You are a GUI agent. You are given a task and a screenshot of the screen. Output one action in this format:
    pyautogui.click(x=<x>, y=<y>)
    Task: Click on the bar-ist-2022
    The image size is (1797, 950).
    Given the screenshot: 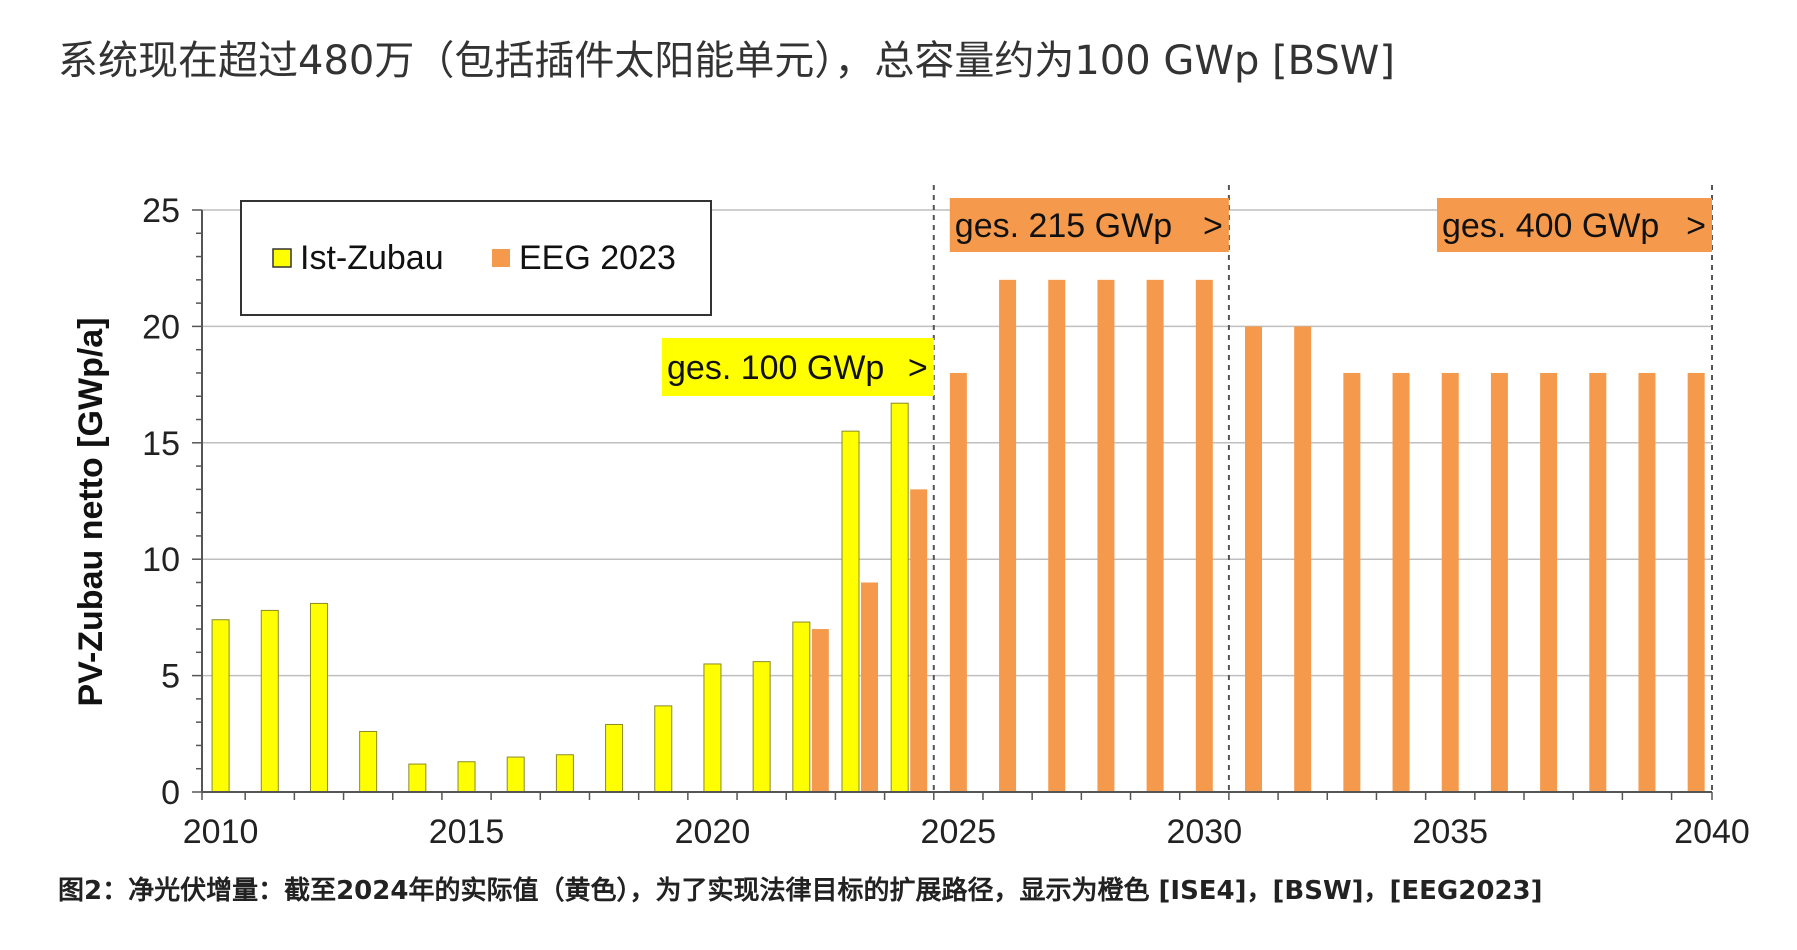 What is the action you would take?
    pyautogui.click(x=801, y=707)
    